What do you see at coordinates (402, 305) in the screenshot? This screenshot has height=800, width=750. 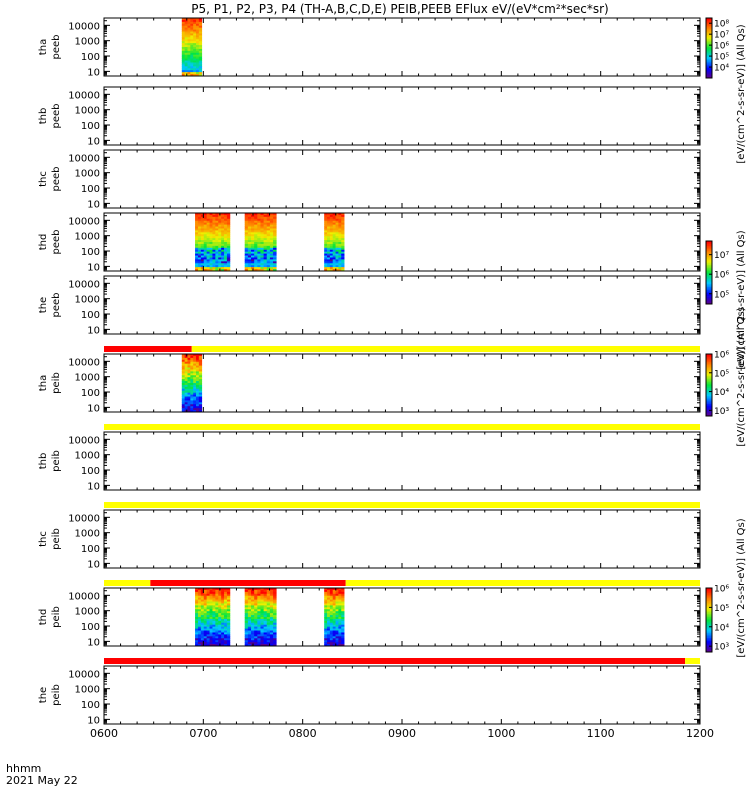 I see `panel-frame` at bounding box center [402, 305].